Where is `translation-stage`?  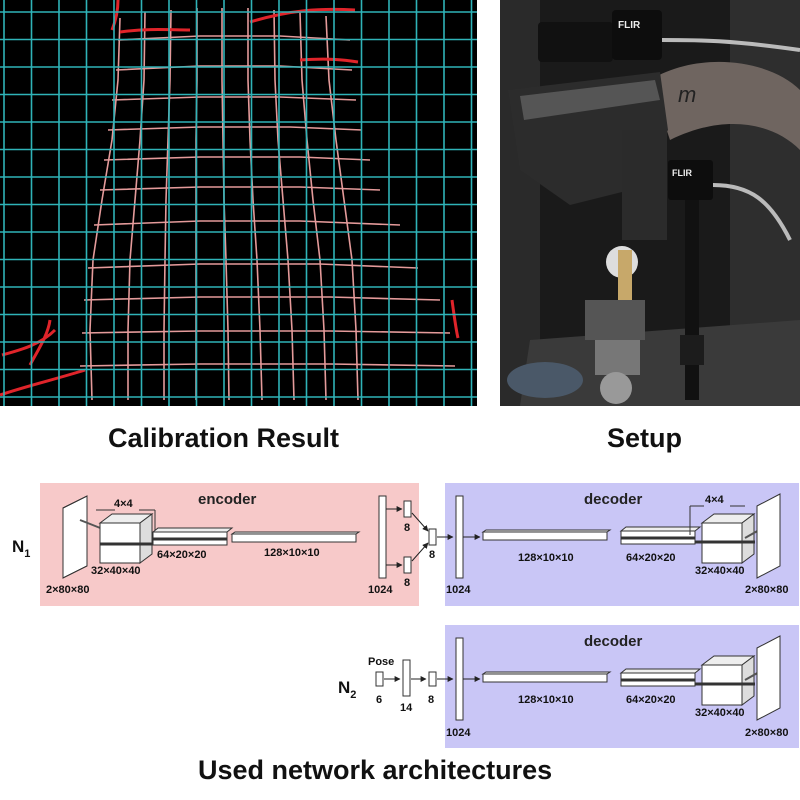 translation-stage is located at coordinates (615, 320).